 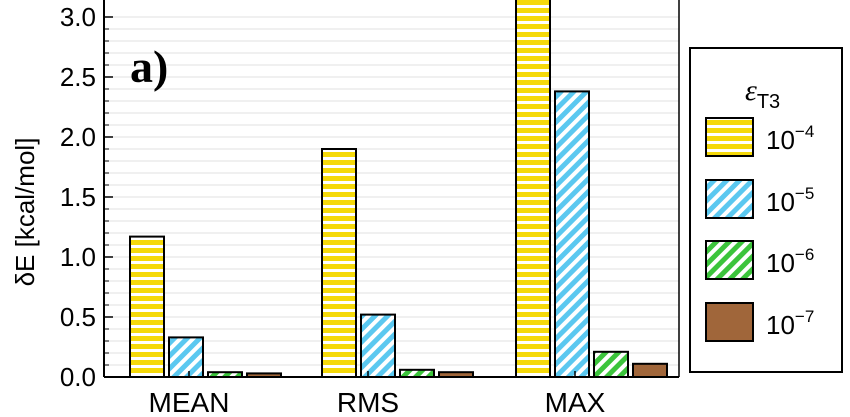 I want to click on x-tick-label-max: MAX, so click(x=575, y=402).